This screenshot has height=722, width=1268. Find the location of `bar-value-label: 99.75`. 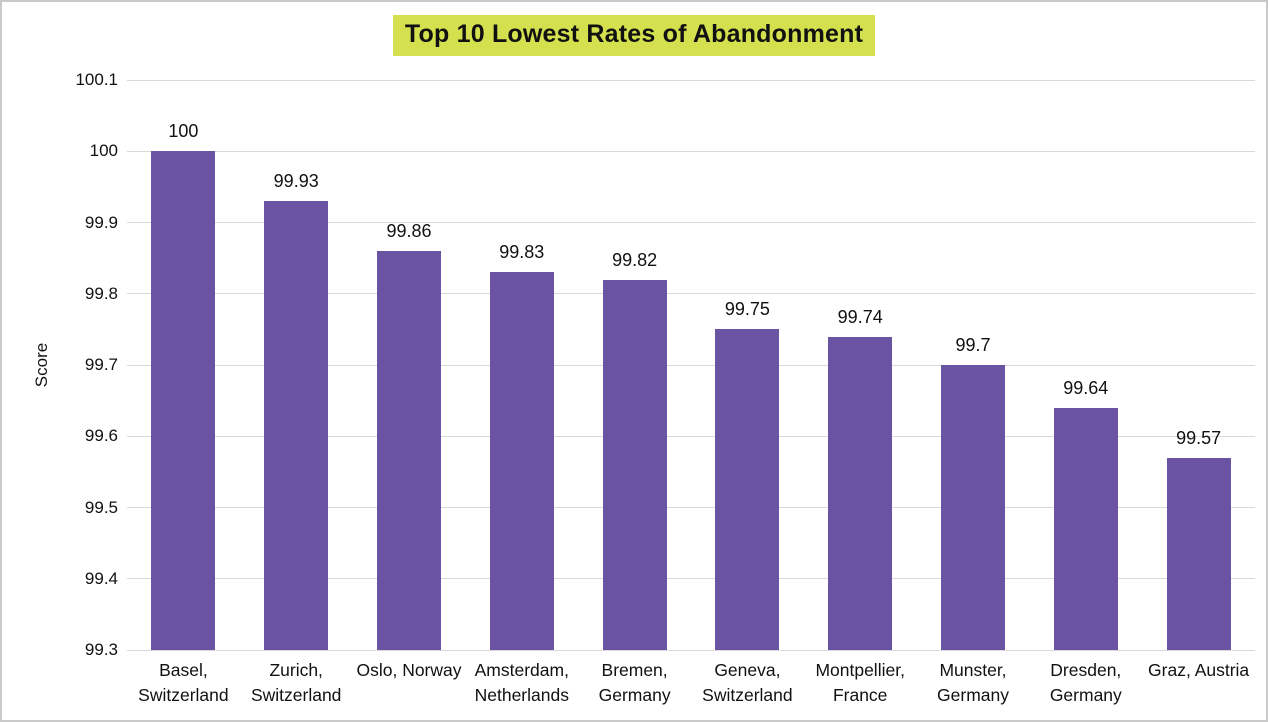

bar-value-label: 99.75 is located at coordinates (747, 309).